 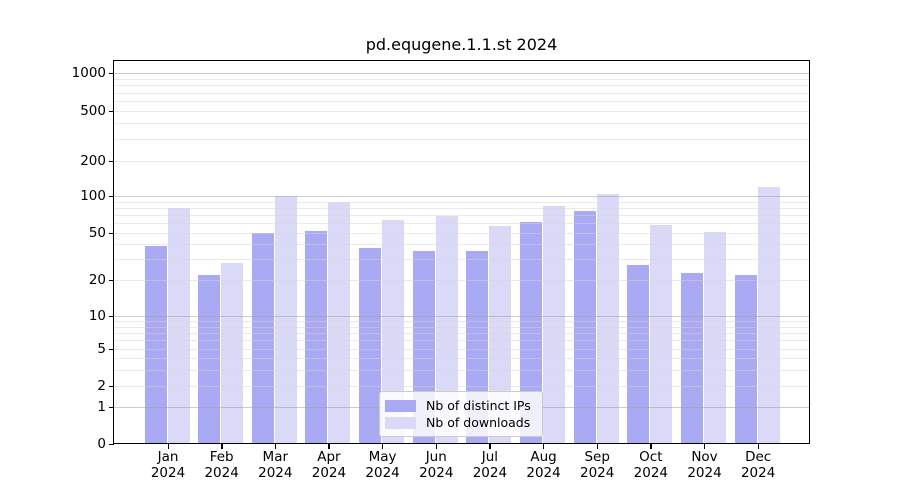 I want to click on x-tick-month: Feb, so click(x=221, y=457).